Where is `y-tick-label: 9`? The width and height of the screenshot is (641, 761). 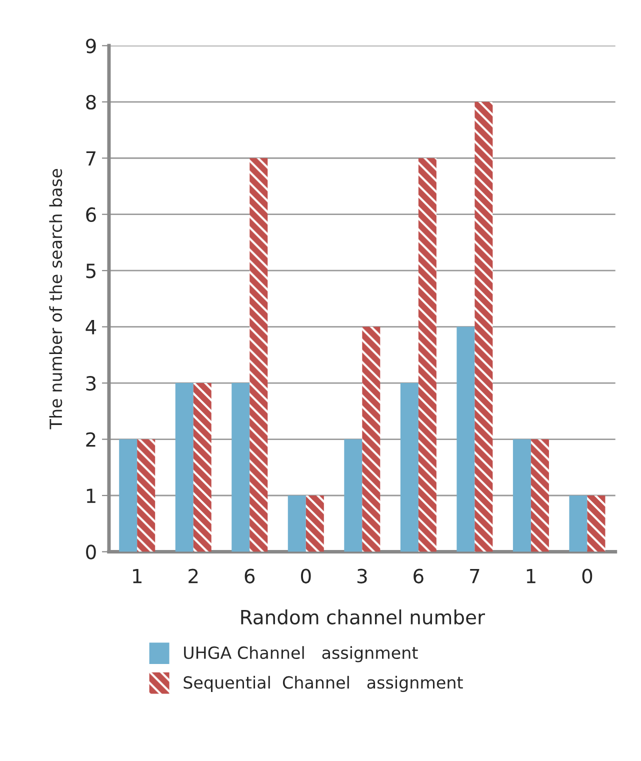 y-tick-label: 9 is located at coordinates (91, 46).